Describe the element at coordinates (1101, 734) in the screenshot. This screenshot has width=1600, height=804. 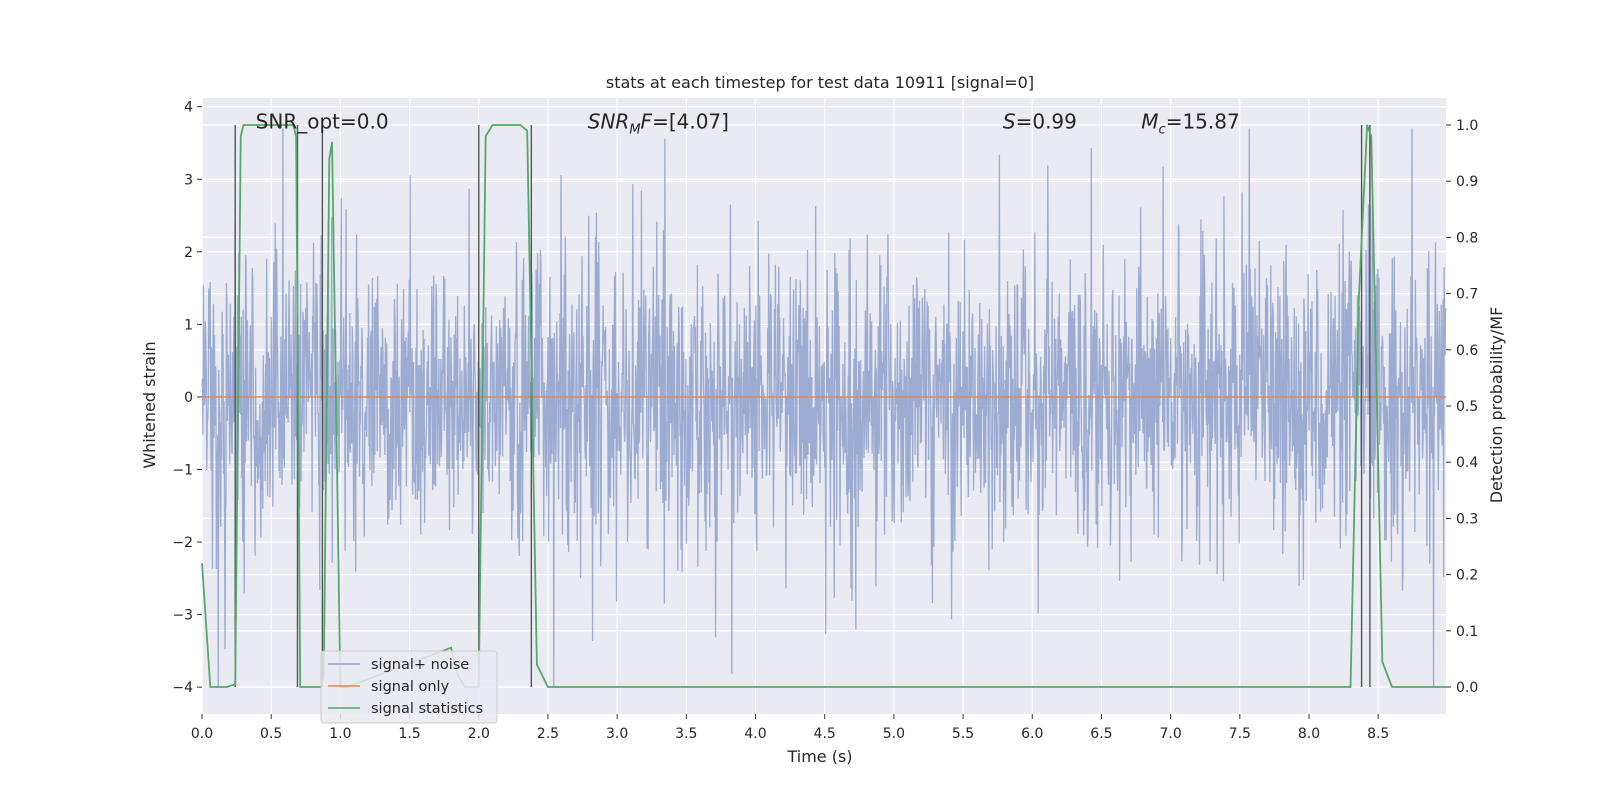
I see `x-tick-label: 6.5` at that location.